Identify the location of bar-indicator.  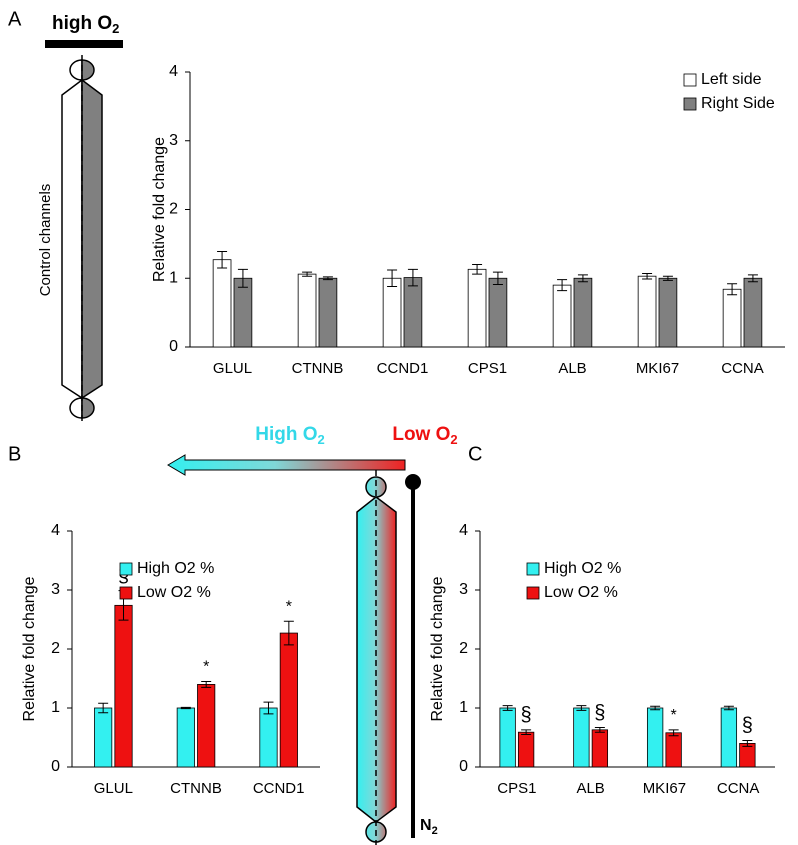
(84, 44).